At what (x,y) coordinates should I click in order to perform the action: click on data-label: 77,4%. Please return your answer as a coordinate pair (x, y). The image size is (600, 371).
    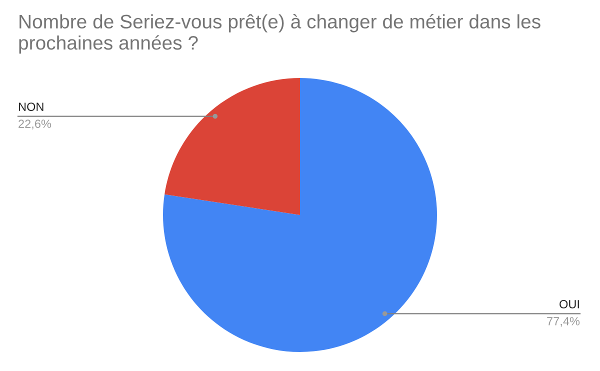
    Looking at the image, I should click on (563, 322).